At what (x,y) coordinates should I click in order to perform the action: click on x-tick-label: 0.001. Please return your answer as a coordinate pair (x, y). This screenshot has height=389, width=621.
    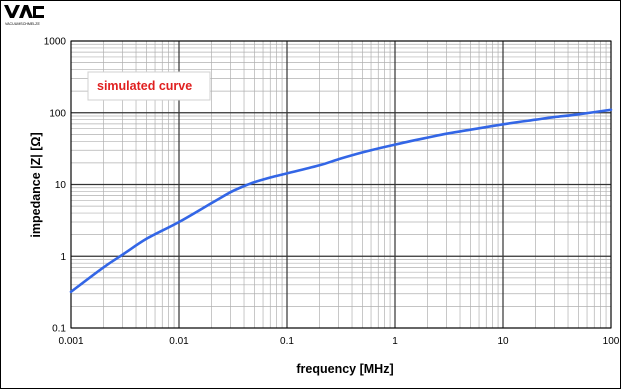
    Looking at the image, I should click on (70, 341).